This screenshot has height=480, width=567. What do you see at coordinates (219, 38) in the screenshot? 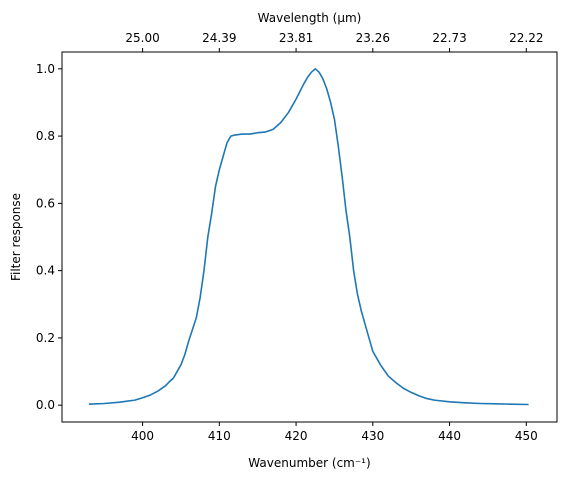
I see `top-tick-label: 24.39` at bounding box center [219, 38].